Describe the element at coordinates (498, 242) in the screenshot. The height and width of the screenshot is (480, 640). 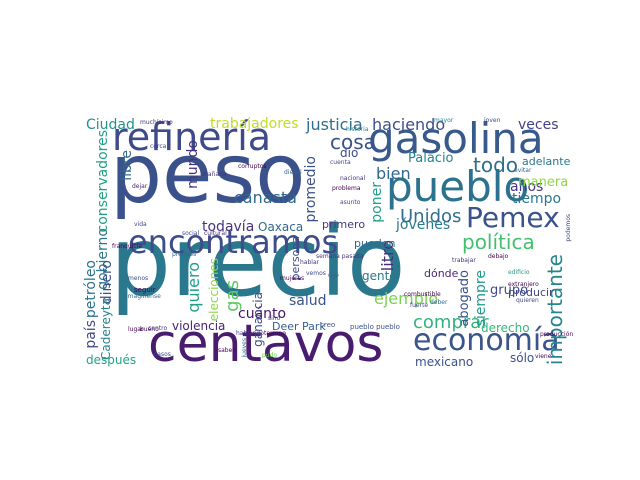
I see `cloud-word: política` at that location.